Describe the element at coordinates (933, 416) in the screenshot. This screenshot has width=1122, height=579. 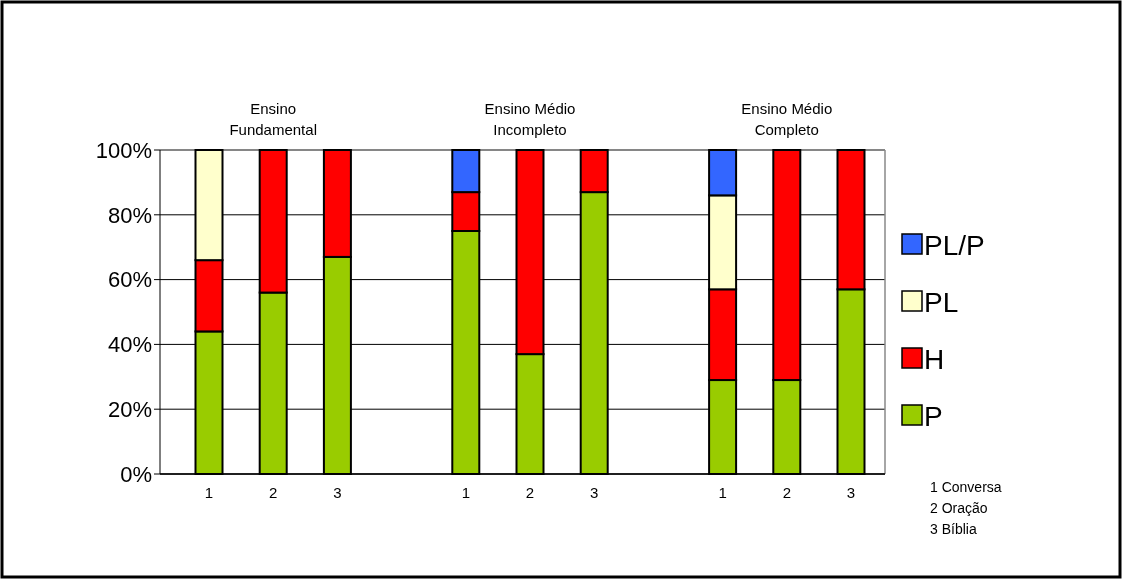
I see `legend-label: P` at that location.